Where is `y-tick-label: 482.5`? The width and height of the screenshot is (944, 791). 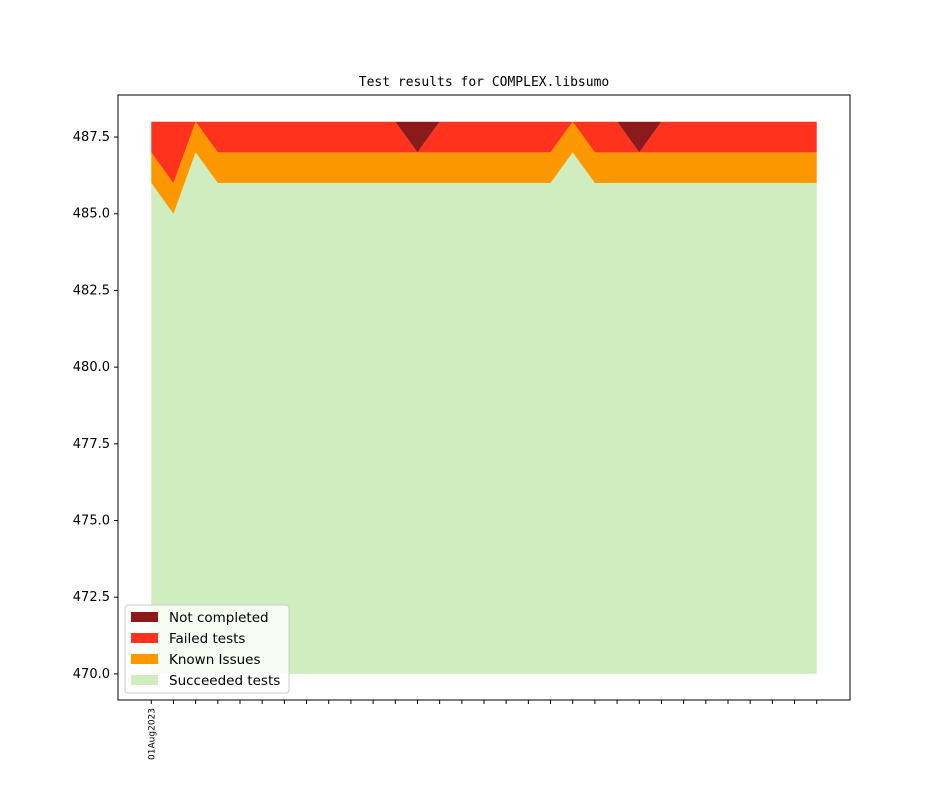 y-tick-label: 482.5 is located at coordinates (91, 290).